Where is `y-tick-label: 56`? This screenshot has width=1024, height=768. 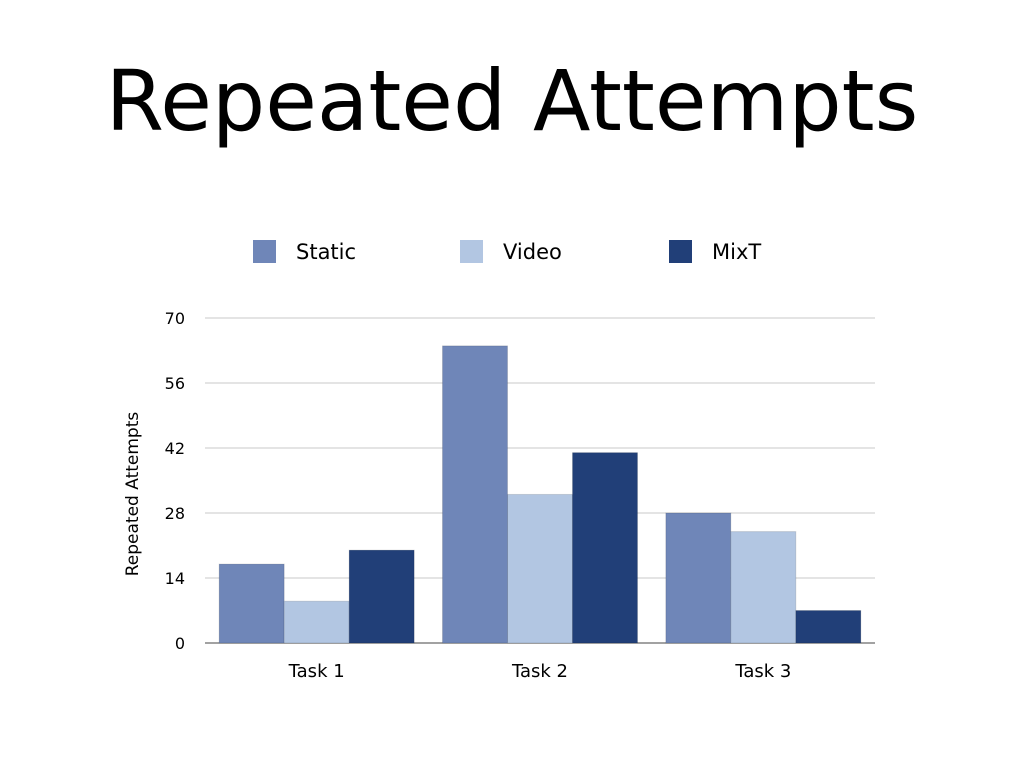
y-tick-label: 56 is located at coordinates (175, 383).